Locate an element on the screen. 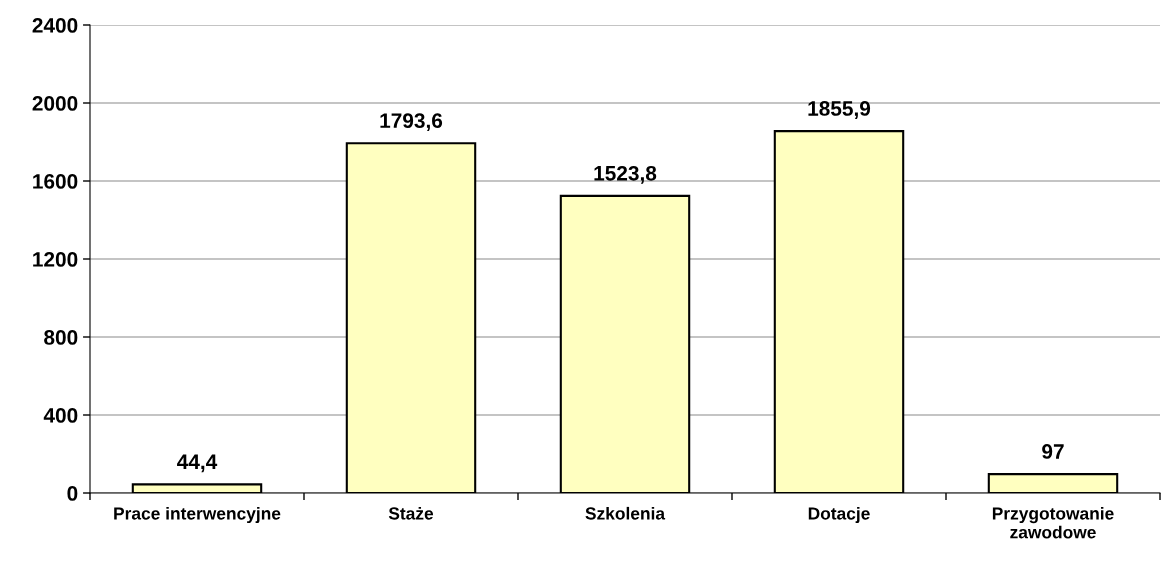  y-tick-label: 400 is located at coordinates (60, 415).